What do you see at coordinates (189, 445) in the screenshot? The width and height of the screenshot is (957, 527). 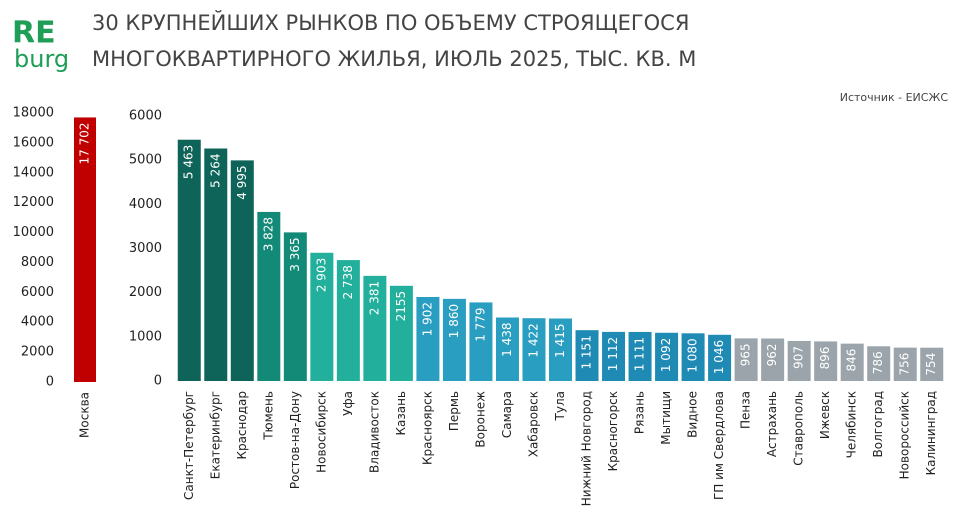 I see `x-tick-label: Санкт-Петербург` at bounding box center [189, 445].